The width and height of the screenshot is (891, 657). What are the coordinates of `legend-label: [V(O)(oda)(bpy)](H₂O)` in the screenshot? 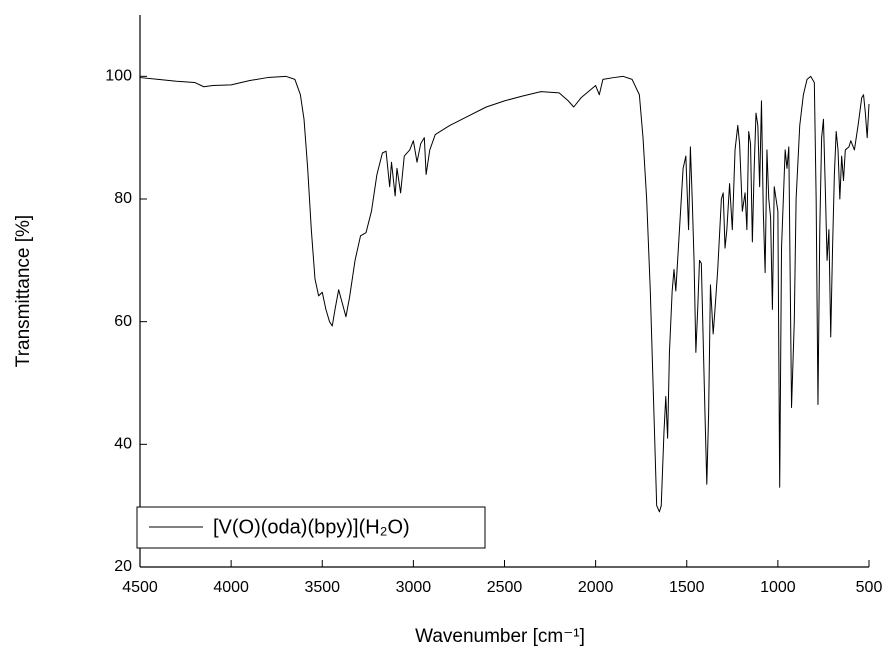 It's located at (311, 527).